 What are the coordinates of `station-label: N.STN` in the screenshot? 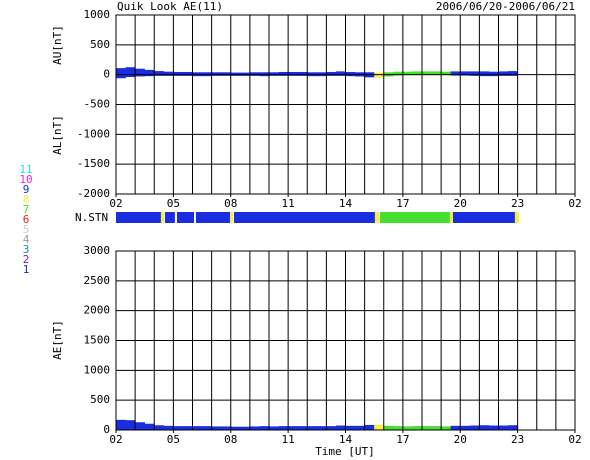 It's located at (91, 217).